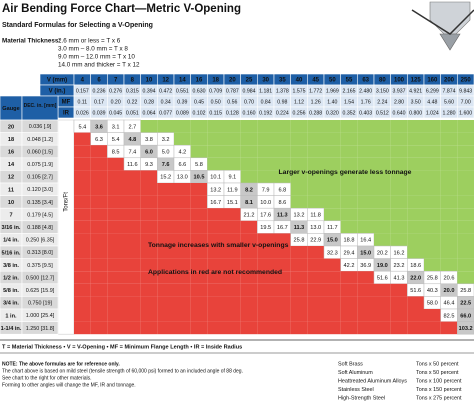 The width and height of the screenshot is (474, 405). I want to click on force-value: 8.2, so click(249, 190).